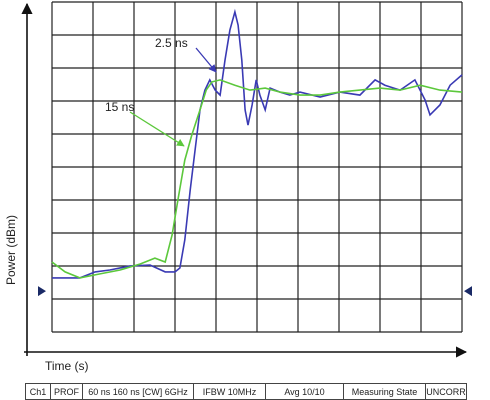 This screenshot has width=490, height=400. What do you see at coordinates (38, 391) in the screenshot?
I see `status-cell: Ch1` at bounding box center [38, 391].